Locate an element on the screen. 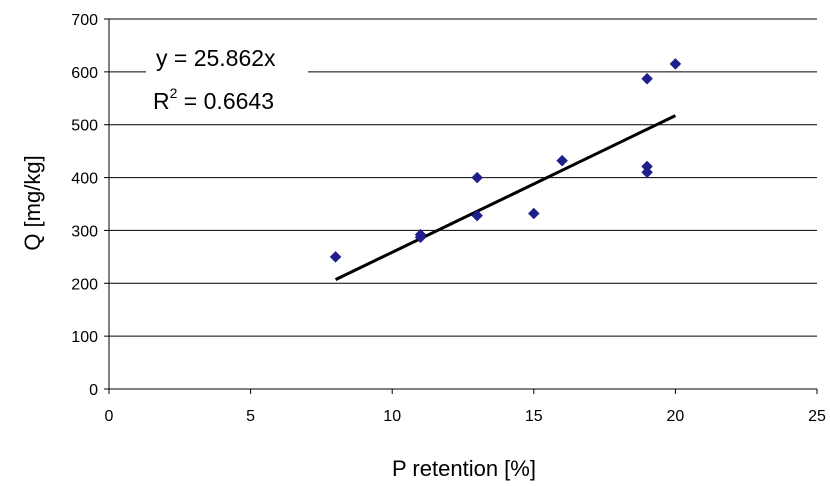 The image size is (830, 486). trendline is located at coordinates (505, 197).